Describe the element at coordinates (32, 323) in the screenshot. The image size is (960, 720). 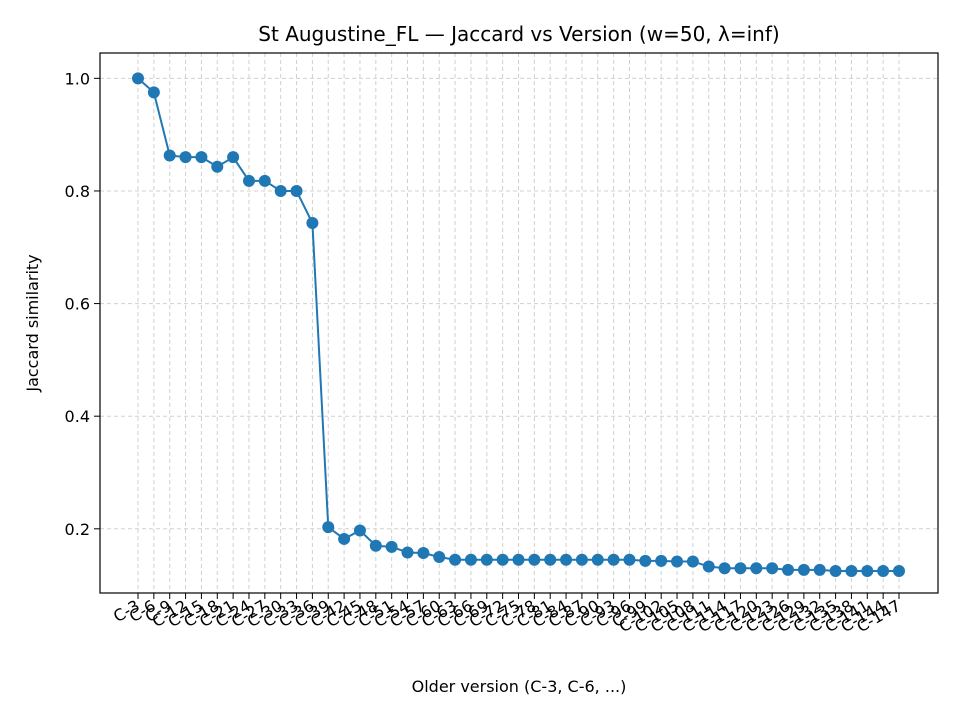
I see `y-axis-label: Jaccard similarity` at that location.